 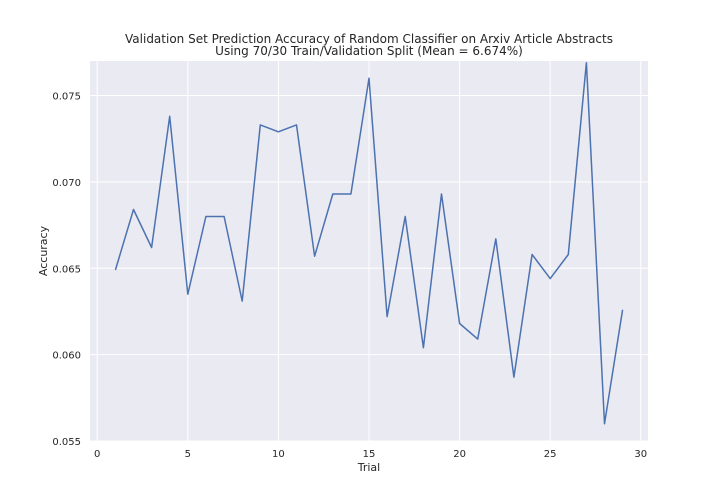 I want to click on y-tick-labels: 0.055 0.060 0.065 0.070 0.075, so click(x=66, y=270).